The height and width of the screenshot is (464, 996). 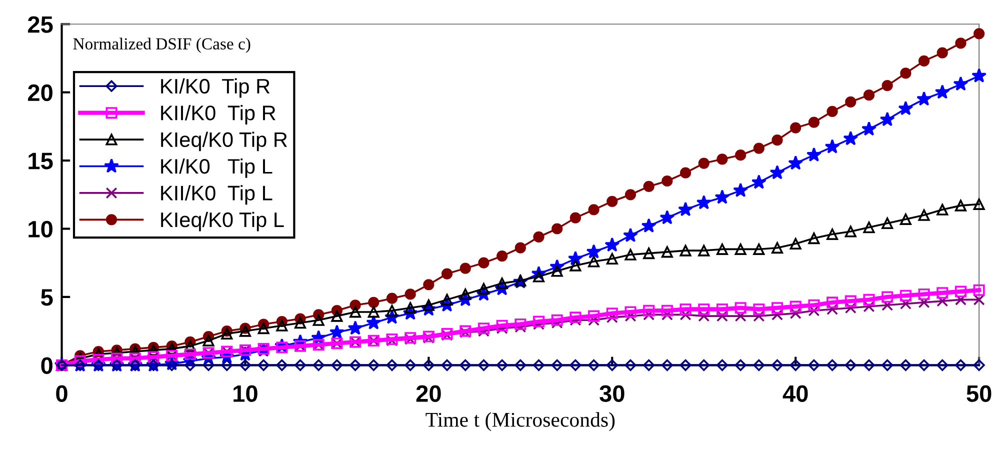 I want to click on y-tick-label: 10, so click(x=40, y=229).